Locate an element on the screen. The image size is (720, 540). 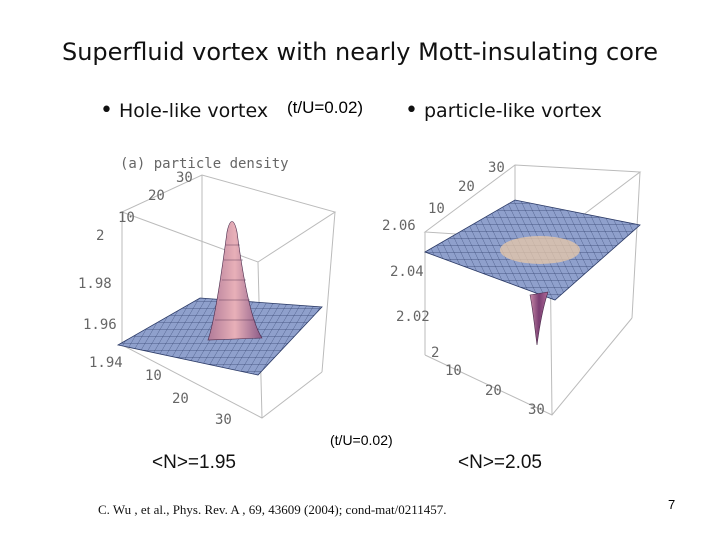
right-z-tick: 2.04 is located at coordinates (407, 272).